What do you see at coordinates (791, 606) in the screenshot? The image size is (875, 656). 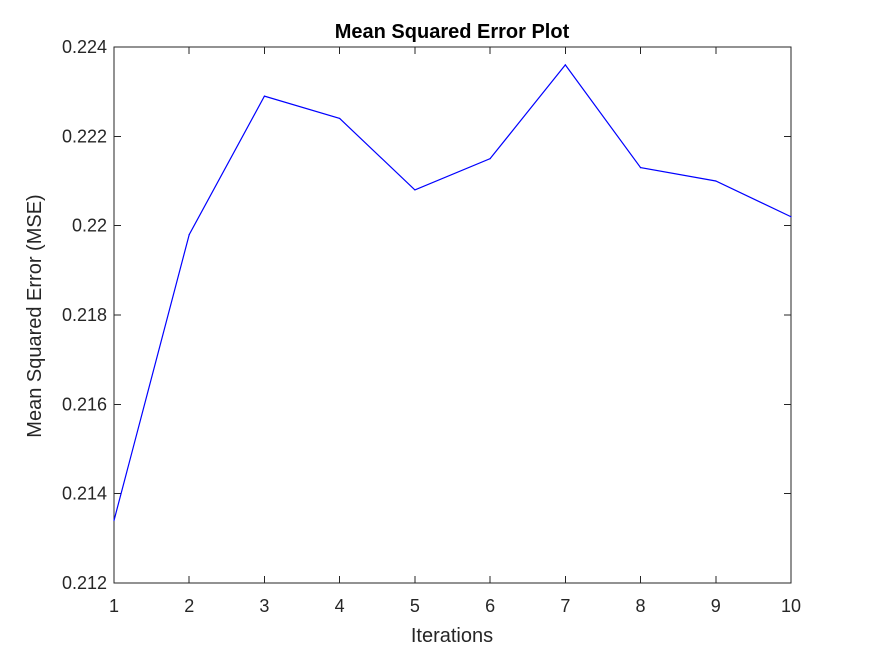 I see `x-tick-label: 10` at bounding box center [791, 606].